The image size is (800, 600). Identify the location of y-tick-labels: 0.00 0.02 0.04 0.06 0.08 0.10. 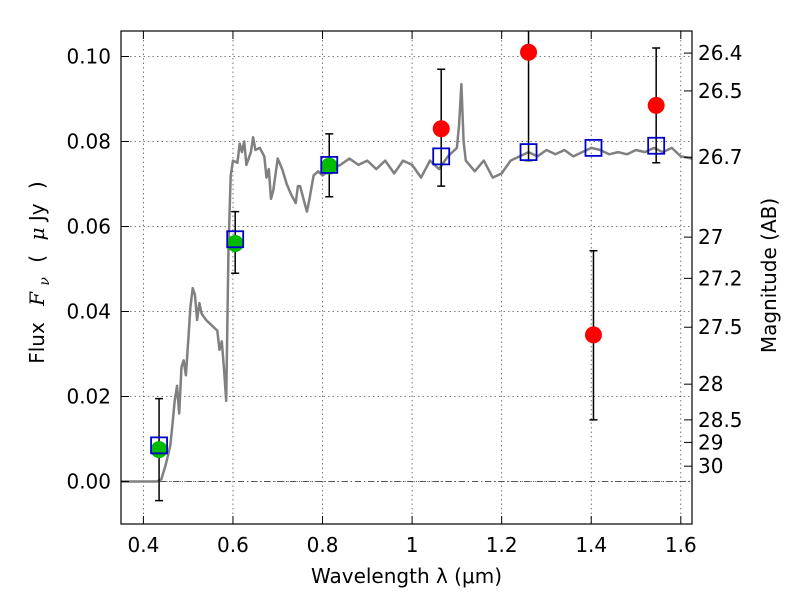
(88, 269).